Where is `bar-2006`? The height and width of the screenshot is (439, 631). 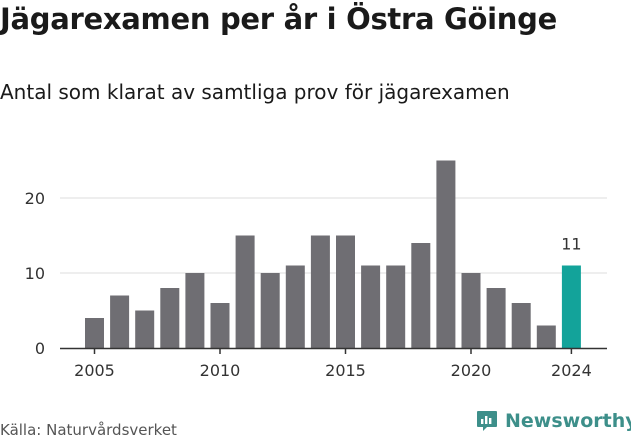
bar-2006 is located at coordinates (120, 321).